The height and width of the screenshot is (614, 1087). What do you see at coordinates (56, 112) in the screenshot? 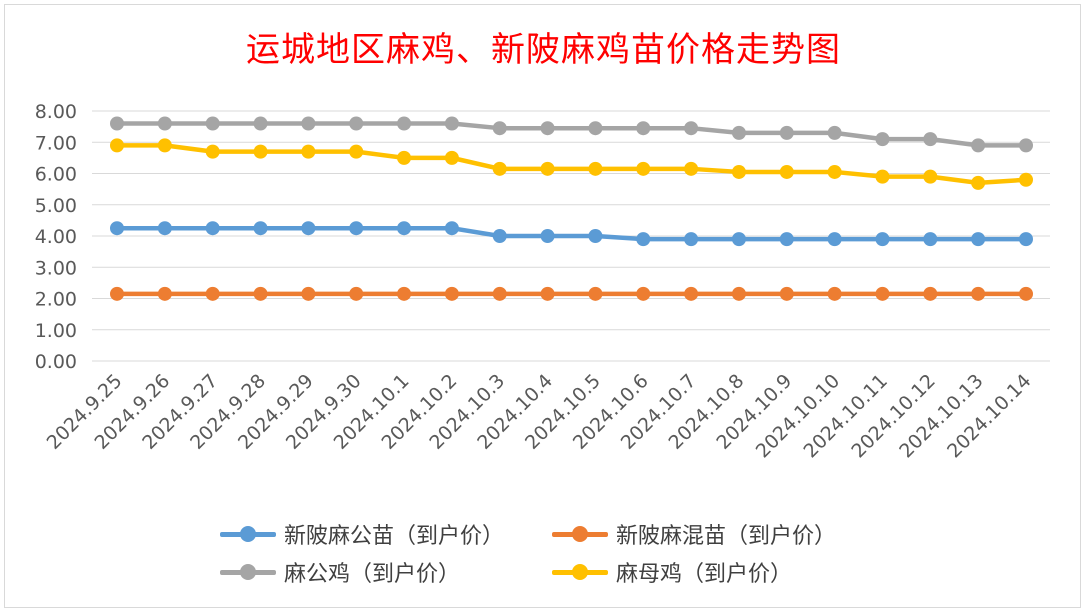
I see `y-tick-label: 8.00` at bounding box center [56, 112].